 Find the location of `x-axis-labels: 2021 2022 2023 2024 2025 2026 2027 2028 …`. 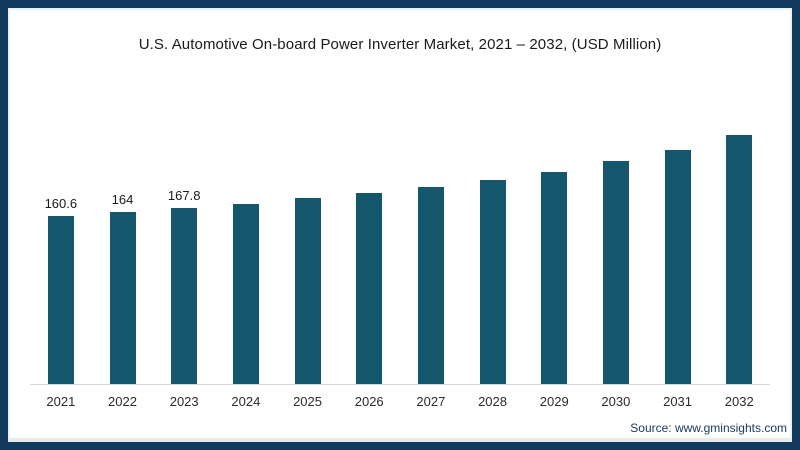

x-axis-labels: 2021 2022 2023 2024 2025 2026 2027 2028 … is located at coordinates (400, 397).